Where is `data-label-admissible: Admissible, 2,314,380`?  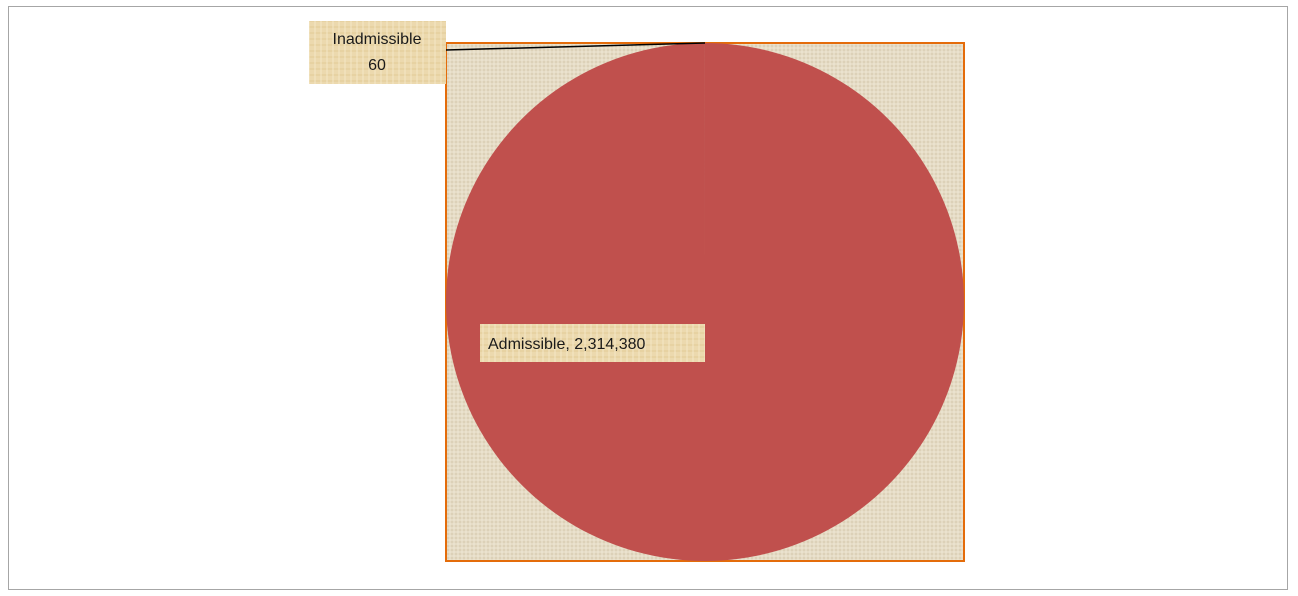 data-label-admissible: Admissible, 2,314,380 is located at coordinates (567, 344).